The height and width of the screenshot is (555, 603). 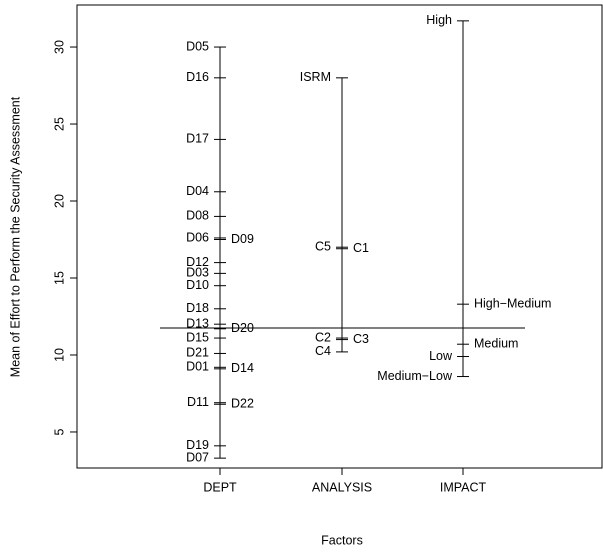 What do you see at coordinates (315, 77) in the screenshot?
I see `level-label: ISRM` at bounding box center [315, 77].